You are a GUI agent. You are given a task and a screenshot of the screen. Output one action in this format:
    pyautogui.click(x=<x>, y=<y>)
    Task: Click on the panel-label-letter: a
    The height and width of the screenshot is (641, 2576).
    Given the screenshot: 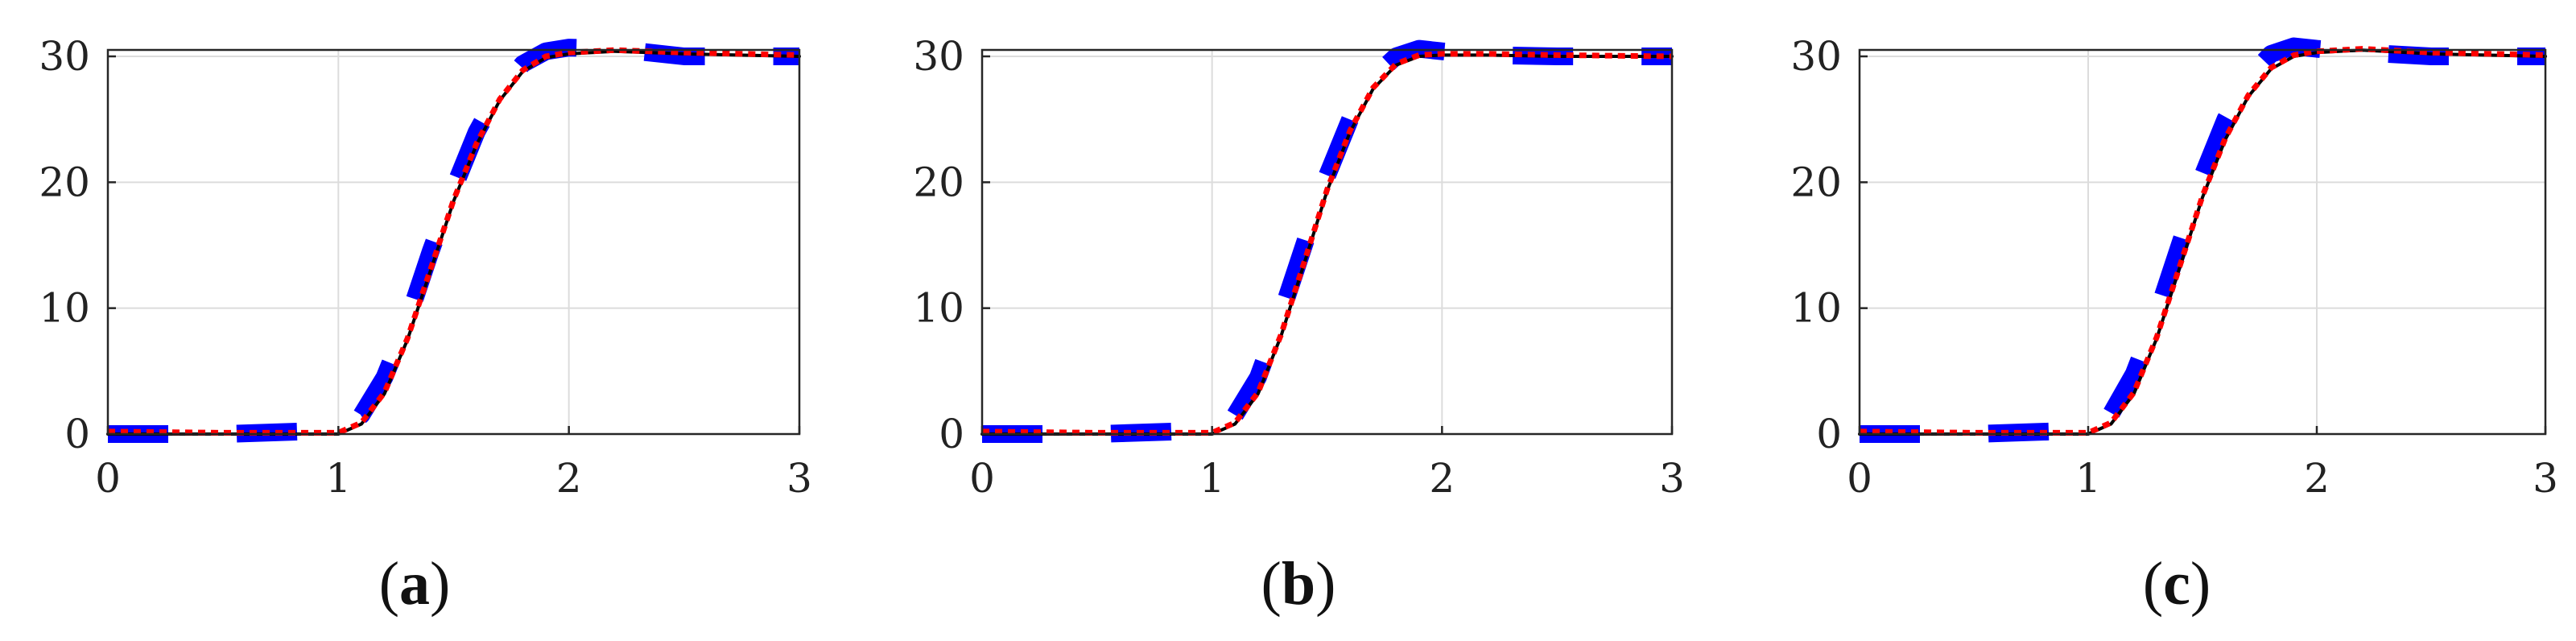 What is the action you would take?
    pyautogui.click(x=414, y=584)
    